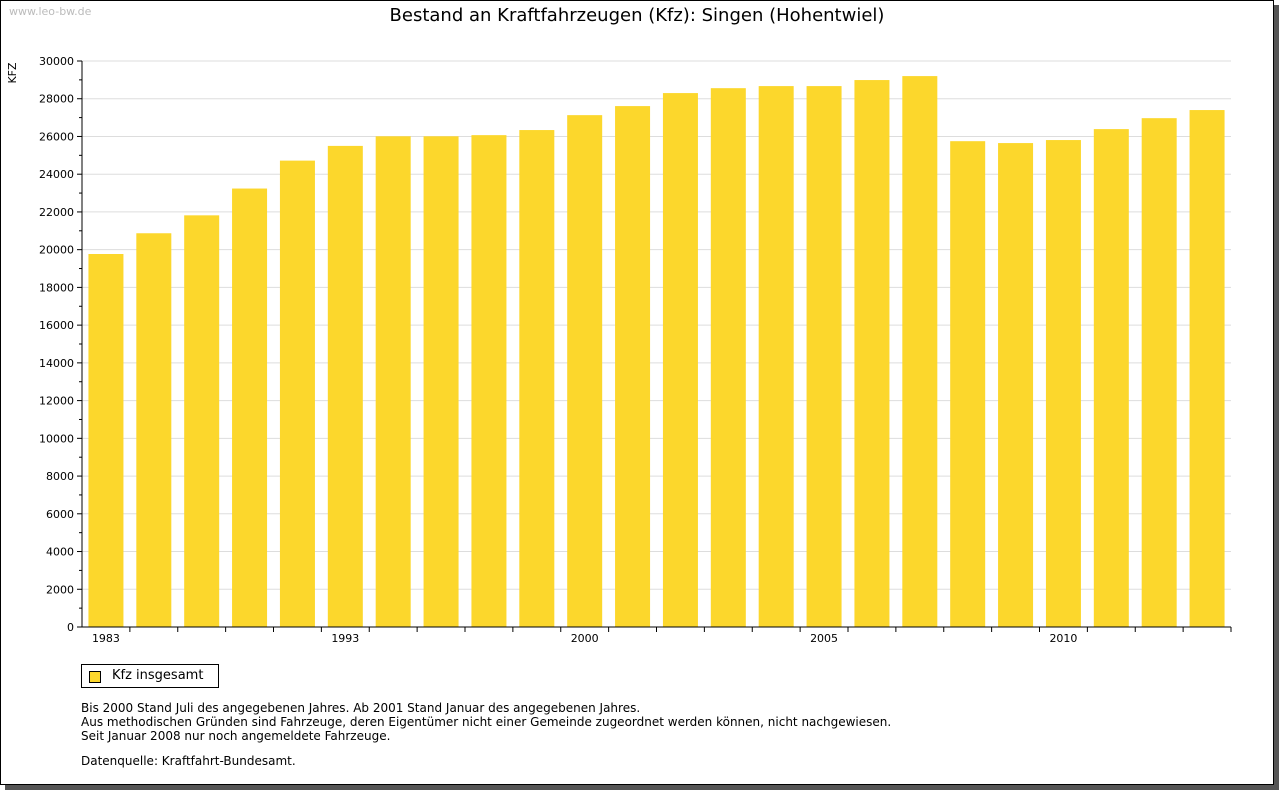 The width and height of the screenshot is (1280, 791). What do you see at coordinates (106, 638) in the screenshot?
I see `x-tick-label: 1983` at bounding box center [106, 638].